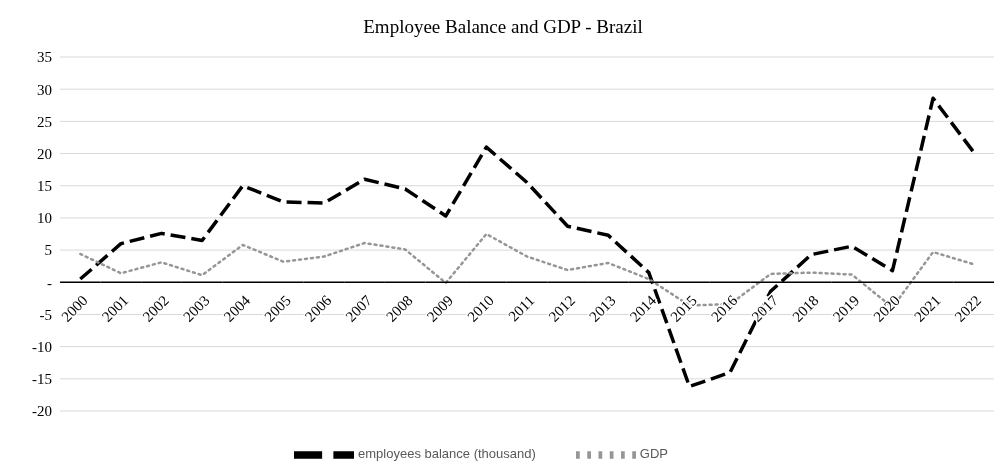  I want to click on legend-label: GDP, so click(653, 454).